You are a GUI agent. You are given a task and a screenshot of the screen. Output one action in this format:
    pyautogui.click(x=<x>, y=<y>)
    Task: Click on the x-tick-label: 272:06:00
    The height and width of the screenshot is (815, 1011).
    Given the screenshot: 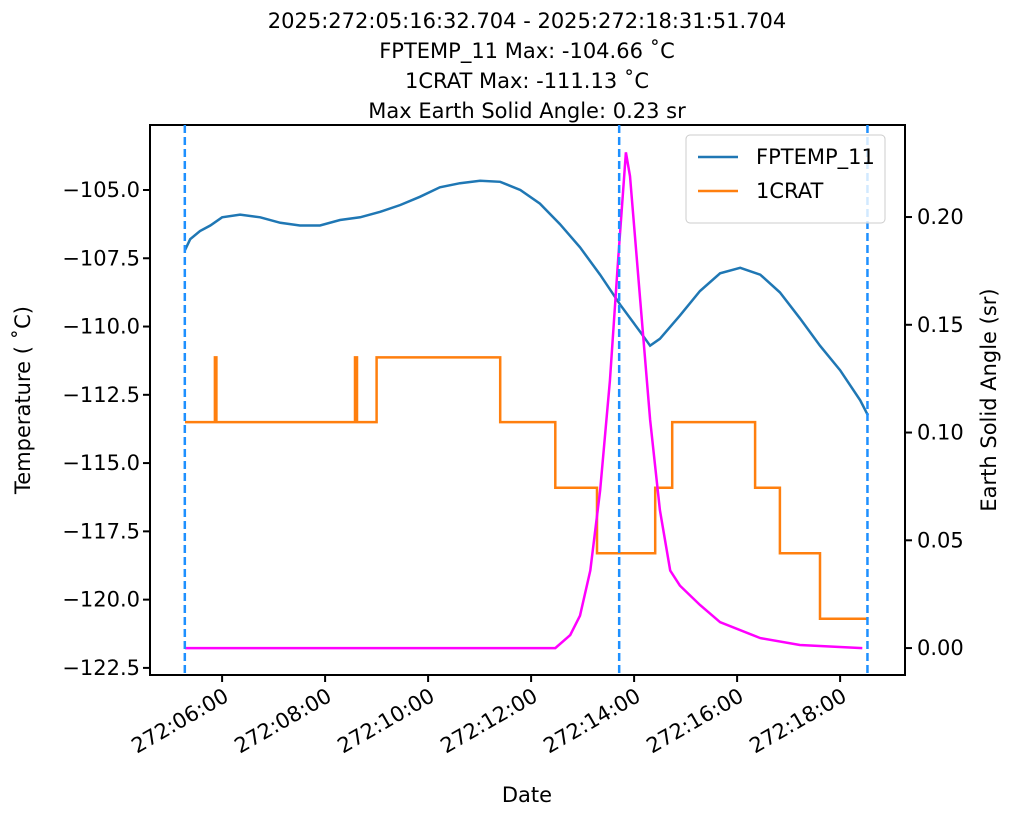 What is the action you would take?
    pyautogui.click(x=179, y=721)
    